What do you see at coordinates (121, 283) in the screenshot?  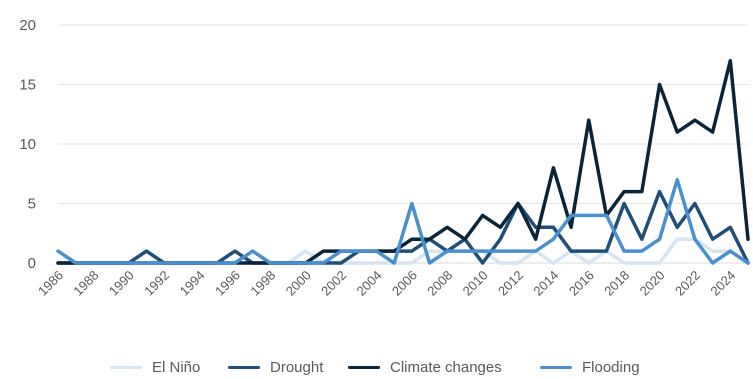 I see `x-tick-label: 1990` at bounding box center [121, 283].